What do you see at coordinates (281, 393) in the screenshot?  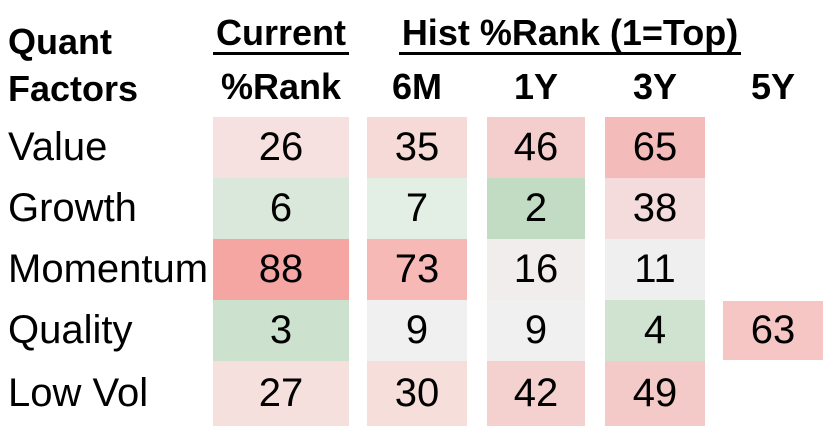 I see `cell-lowvol-current: 27` at bounding box center [281, 393].